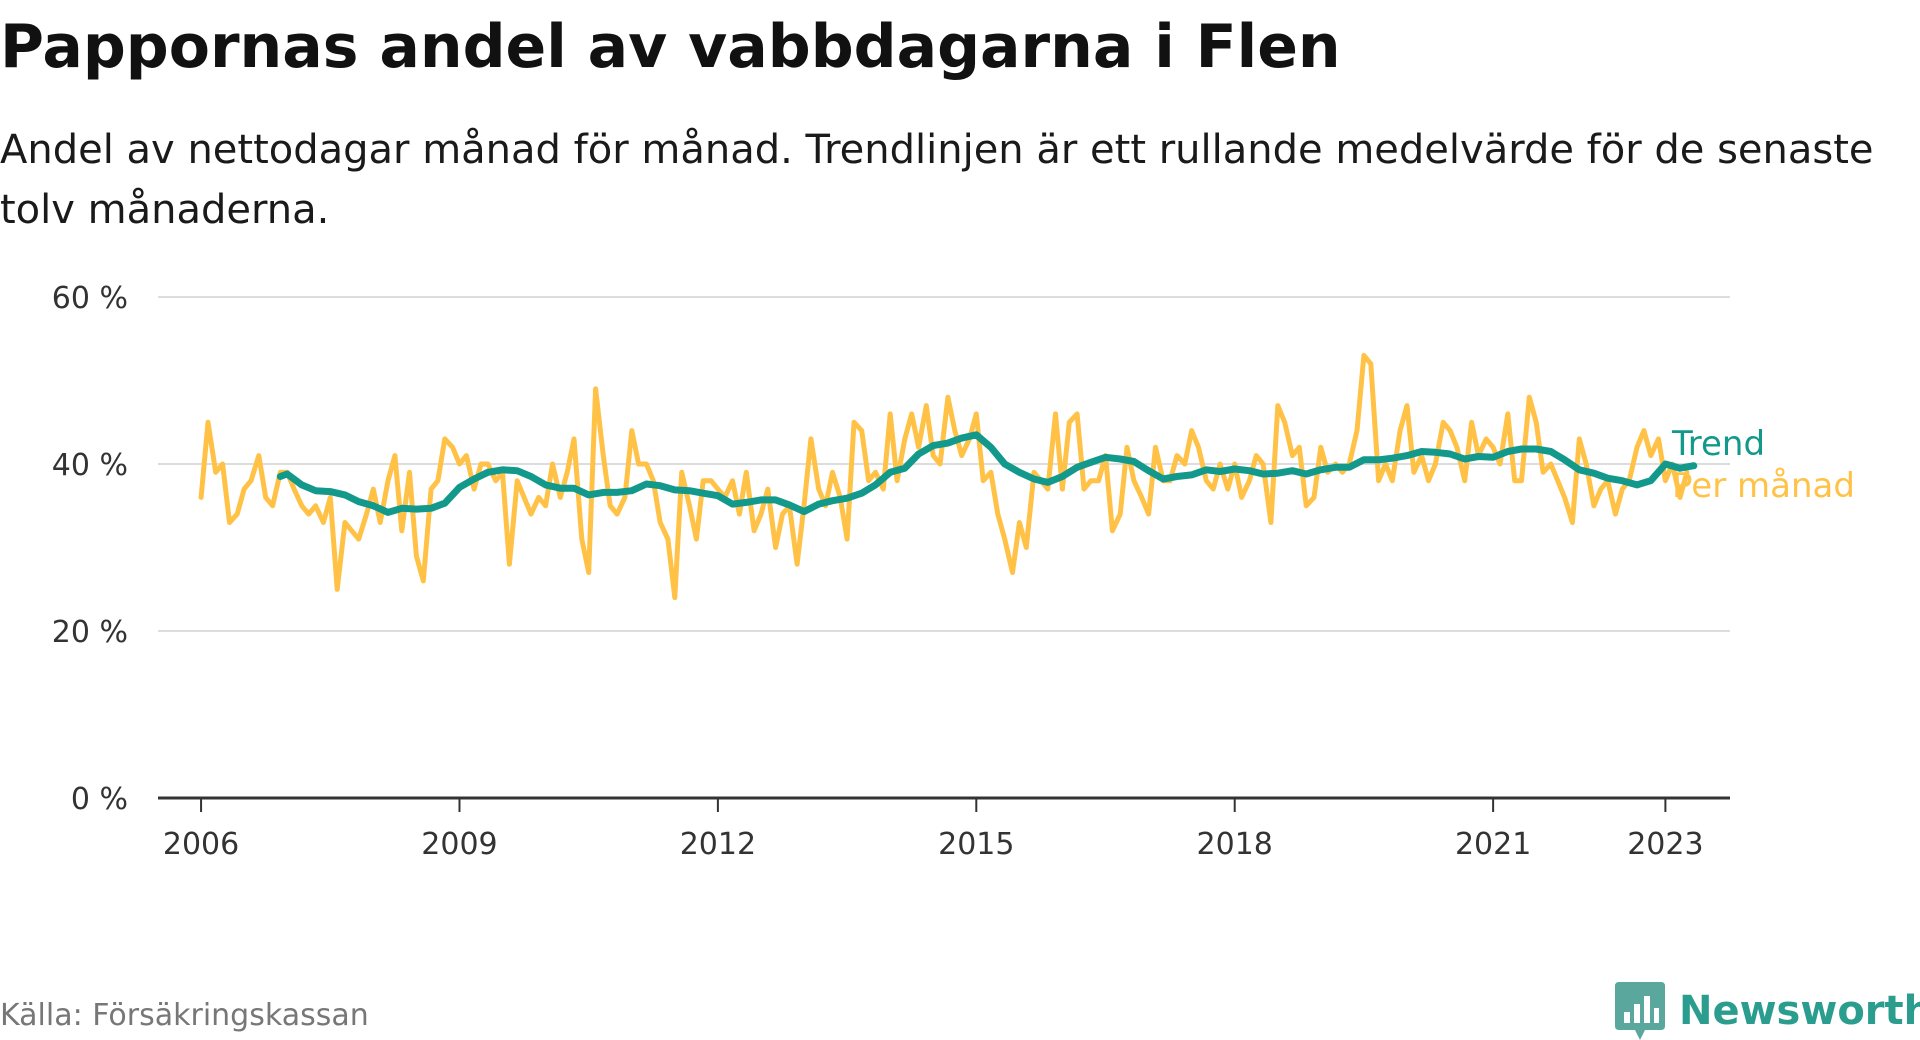  Describe the element at coordinates (1235, 844) in the screenshot. I see `x-tick-label: 2018` at that location.